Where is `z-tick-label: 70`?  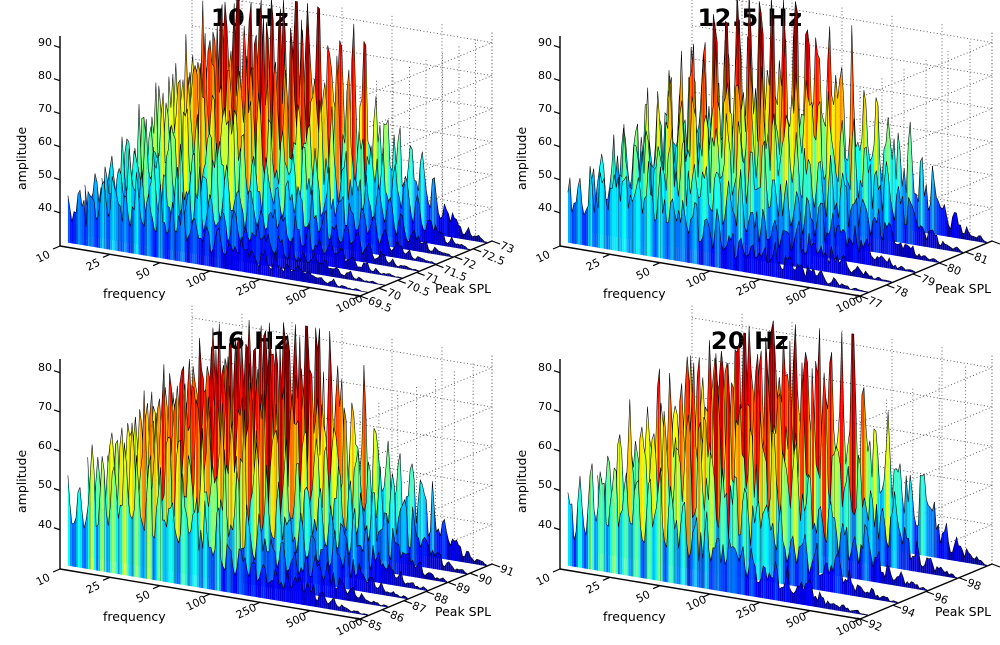 z-tick-label: 70 is located at coordinates (545, 108).